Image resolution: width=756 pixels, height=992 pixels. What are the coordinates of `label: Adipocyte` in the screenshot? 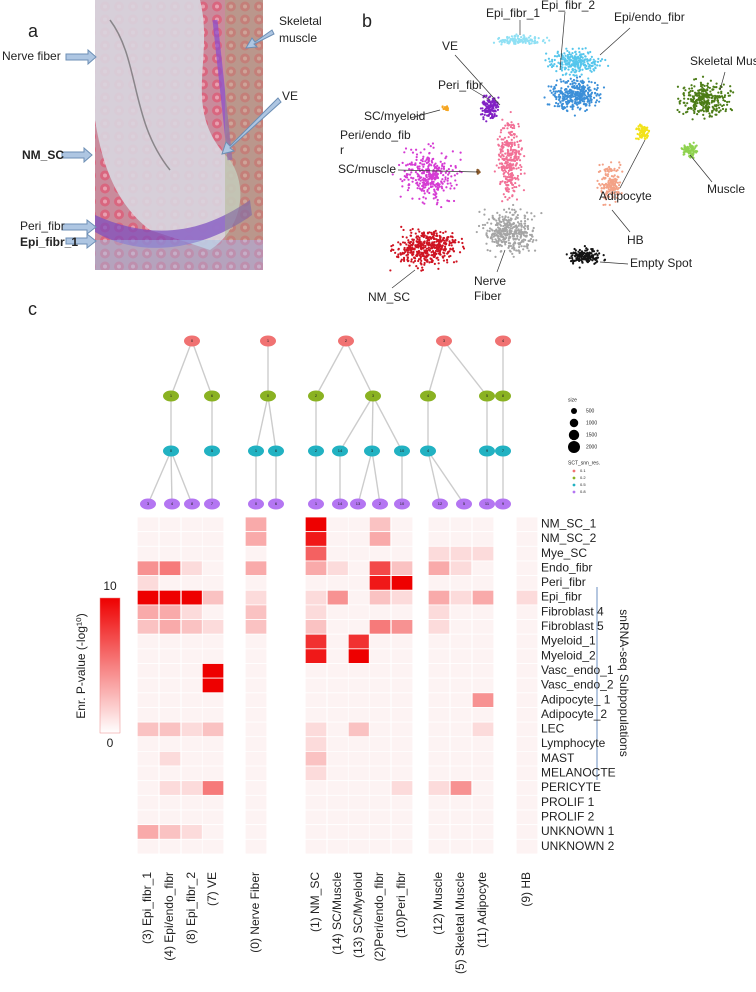 It's located at (625, 196).